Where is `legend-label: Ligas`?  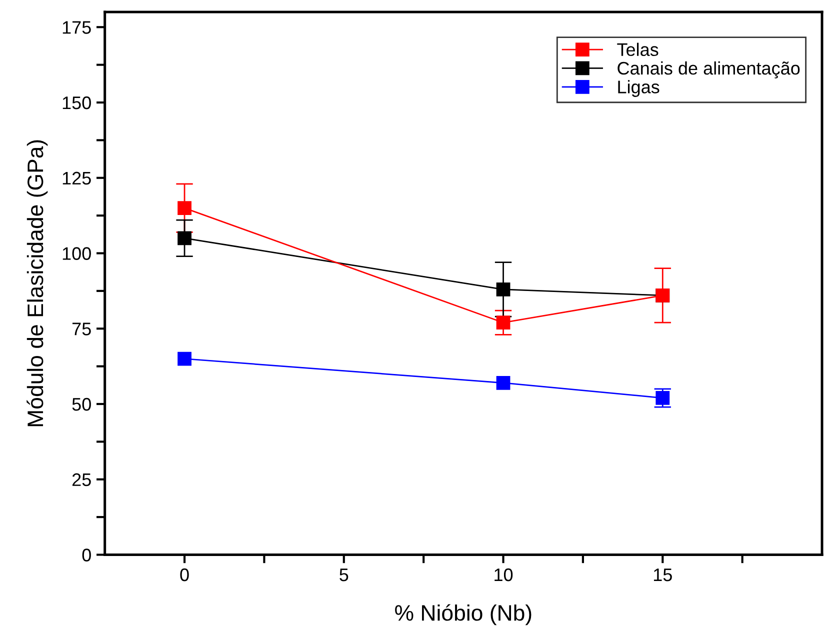 legend-label: Ligas is located at coordinates (639, 88).